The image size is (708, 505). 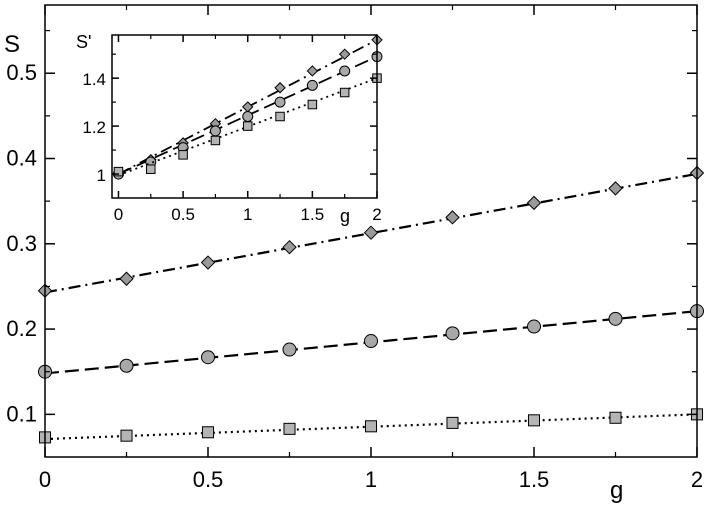 I want to click on main-x-tick-label: 2, so click(x=697, y=479).